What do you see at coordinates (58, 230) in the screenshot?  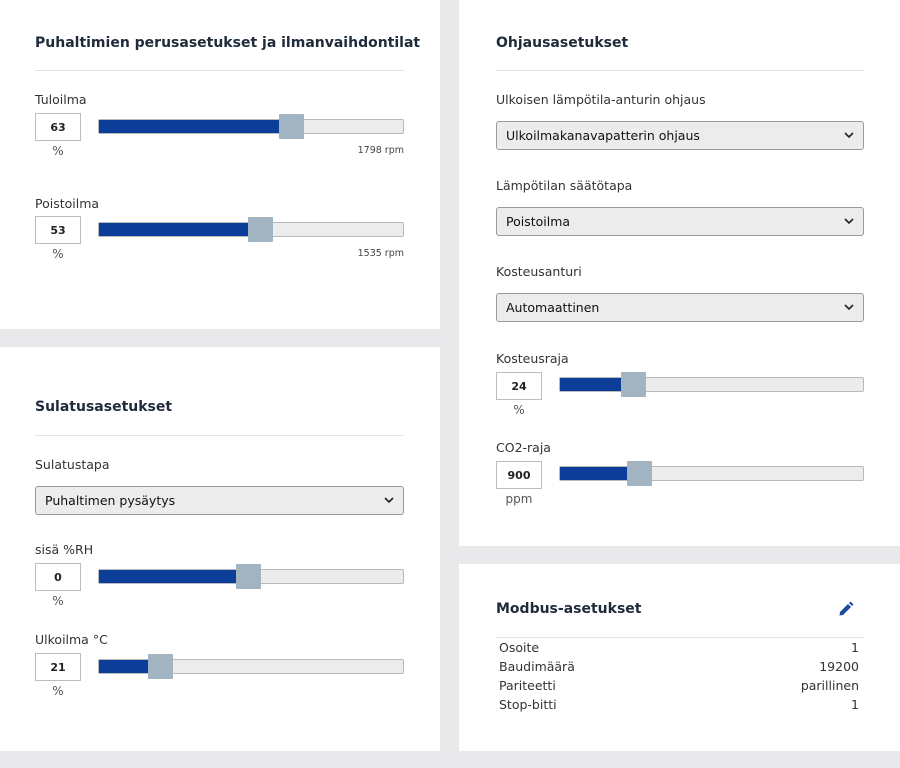 I see `exhaust-air-input: 53` at bounding box center [58, 230].